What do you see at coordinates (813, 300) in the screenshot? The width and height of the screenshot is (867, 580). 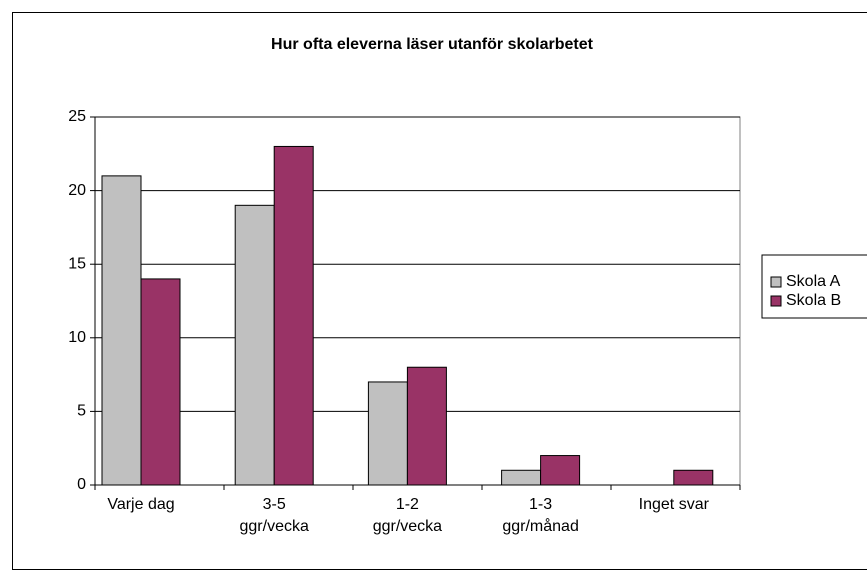 I see `legend-label: Skola B` at bounding box center [813, 300].